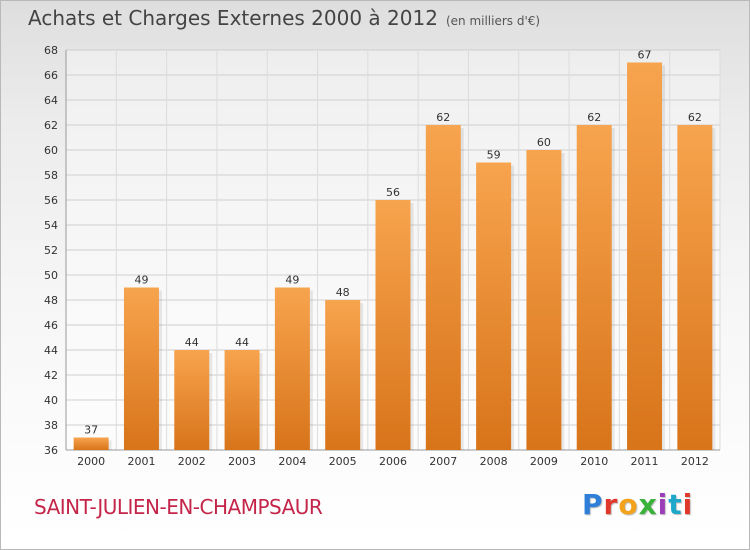  I want to click on commune-name: SAINT-JULIEN-EN-CHAMPSAUR, so click(178, 507).